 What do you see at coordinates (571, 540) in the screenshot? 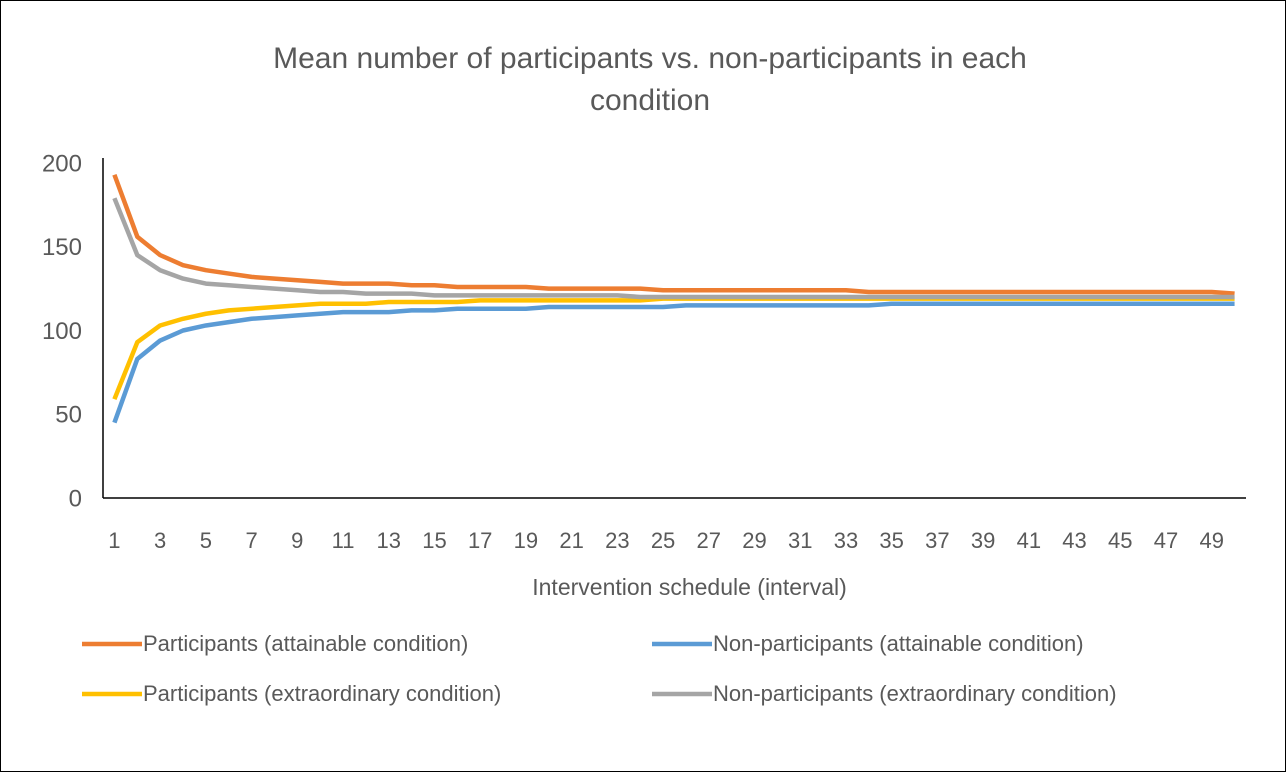
I see `x-tick-label: 21` at bounding box center [571, 540].